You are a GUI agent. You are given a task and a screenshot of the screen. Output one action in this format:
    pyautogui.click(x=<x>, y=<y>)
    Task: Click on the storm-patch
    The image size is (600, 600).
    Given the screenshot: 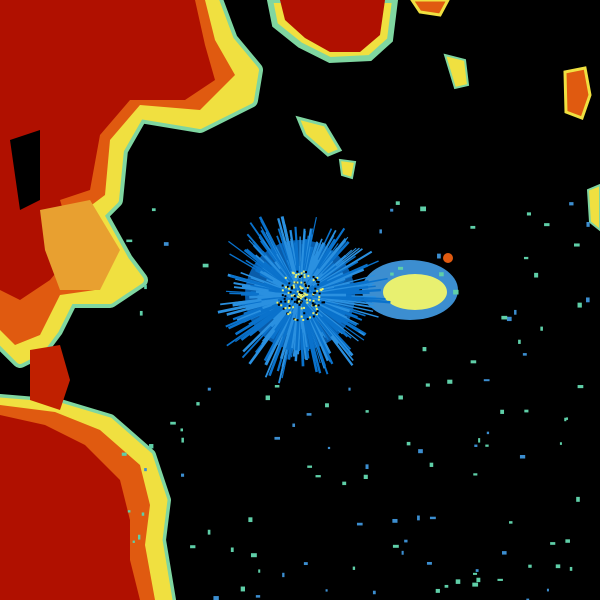 What is the action you would take?
    pyautogui.click(x=80, y=245)
    